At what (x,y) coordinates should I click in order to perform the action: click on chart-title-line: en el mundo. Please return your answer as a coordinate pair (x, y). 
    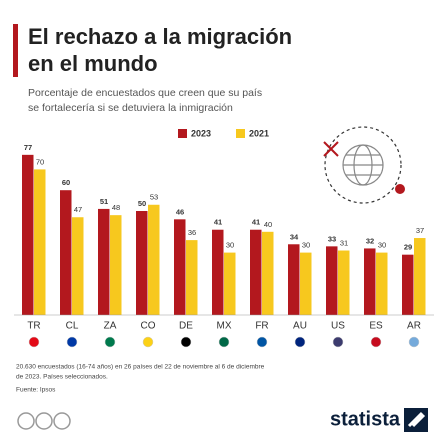
    Looking at the image, I should click on (93, 63).